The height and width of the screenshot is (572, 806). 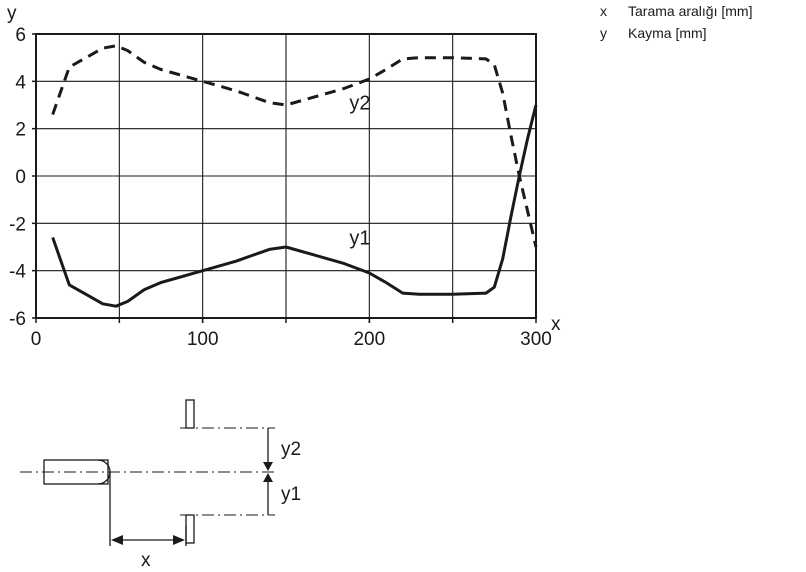 I want to click on lower-plate, so click(x=190, y=529).